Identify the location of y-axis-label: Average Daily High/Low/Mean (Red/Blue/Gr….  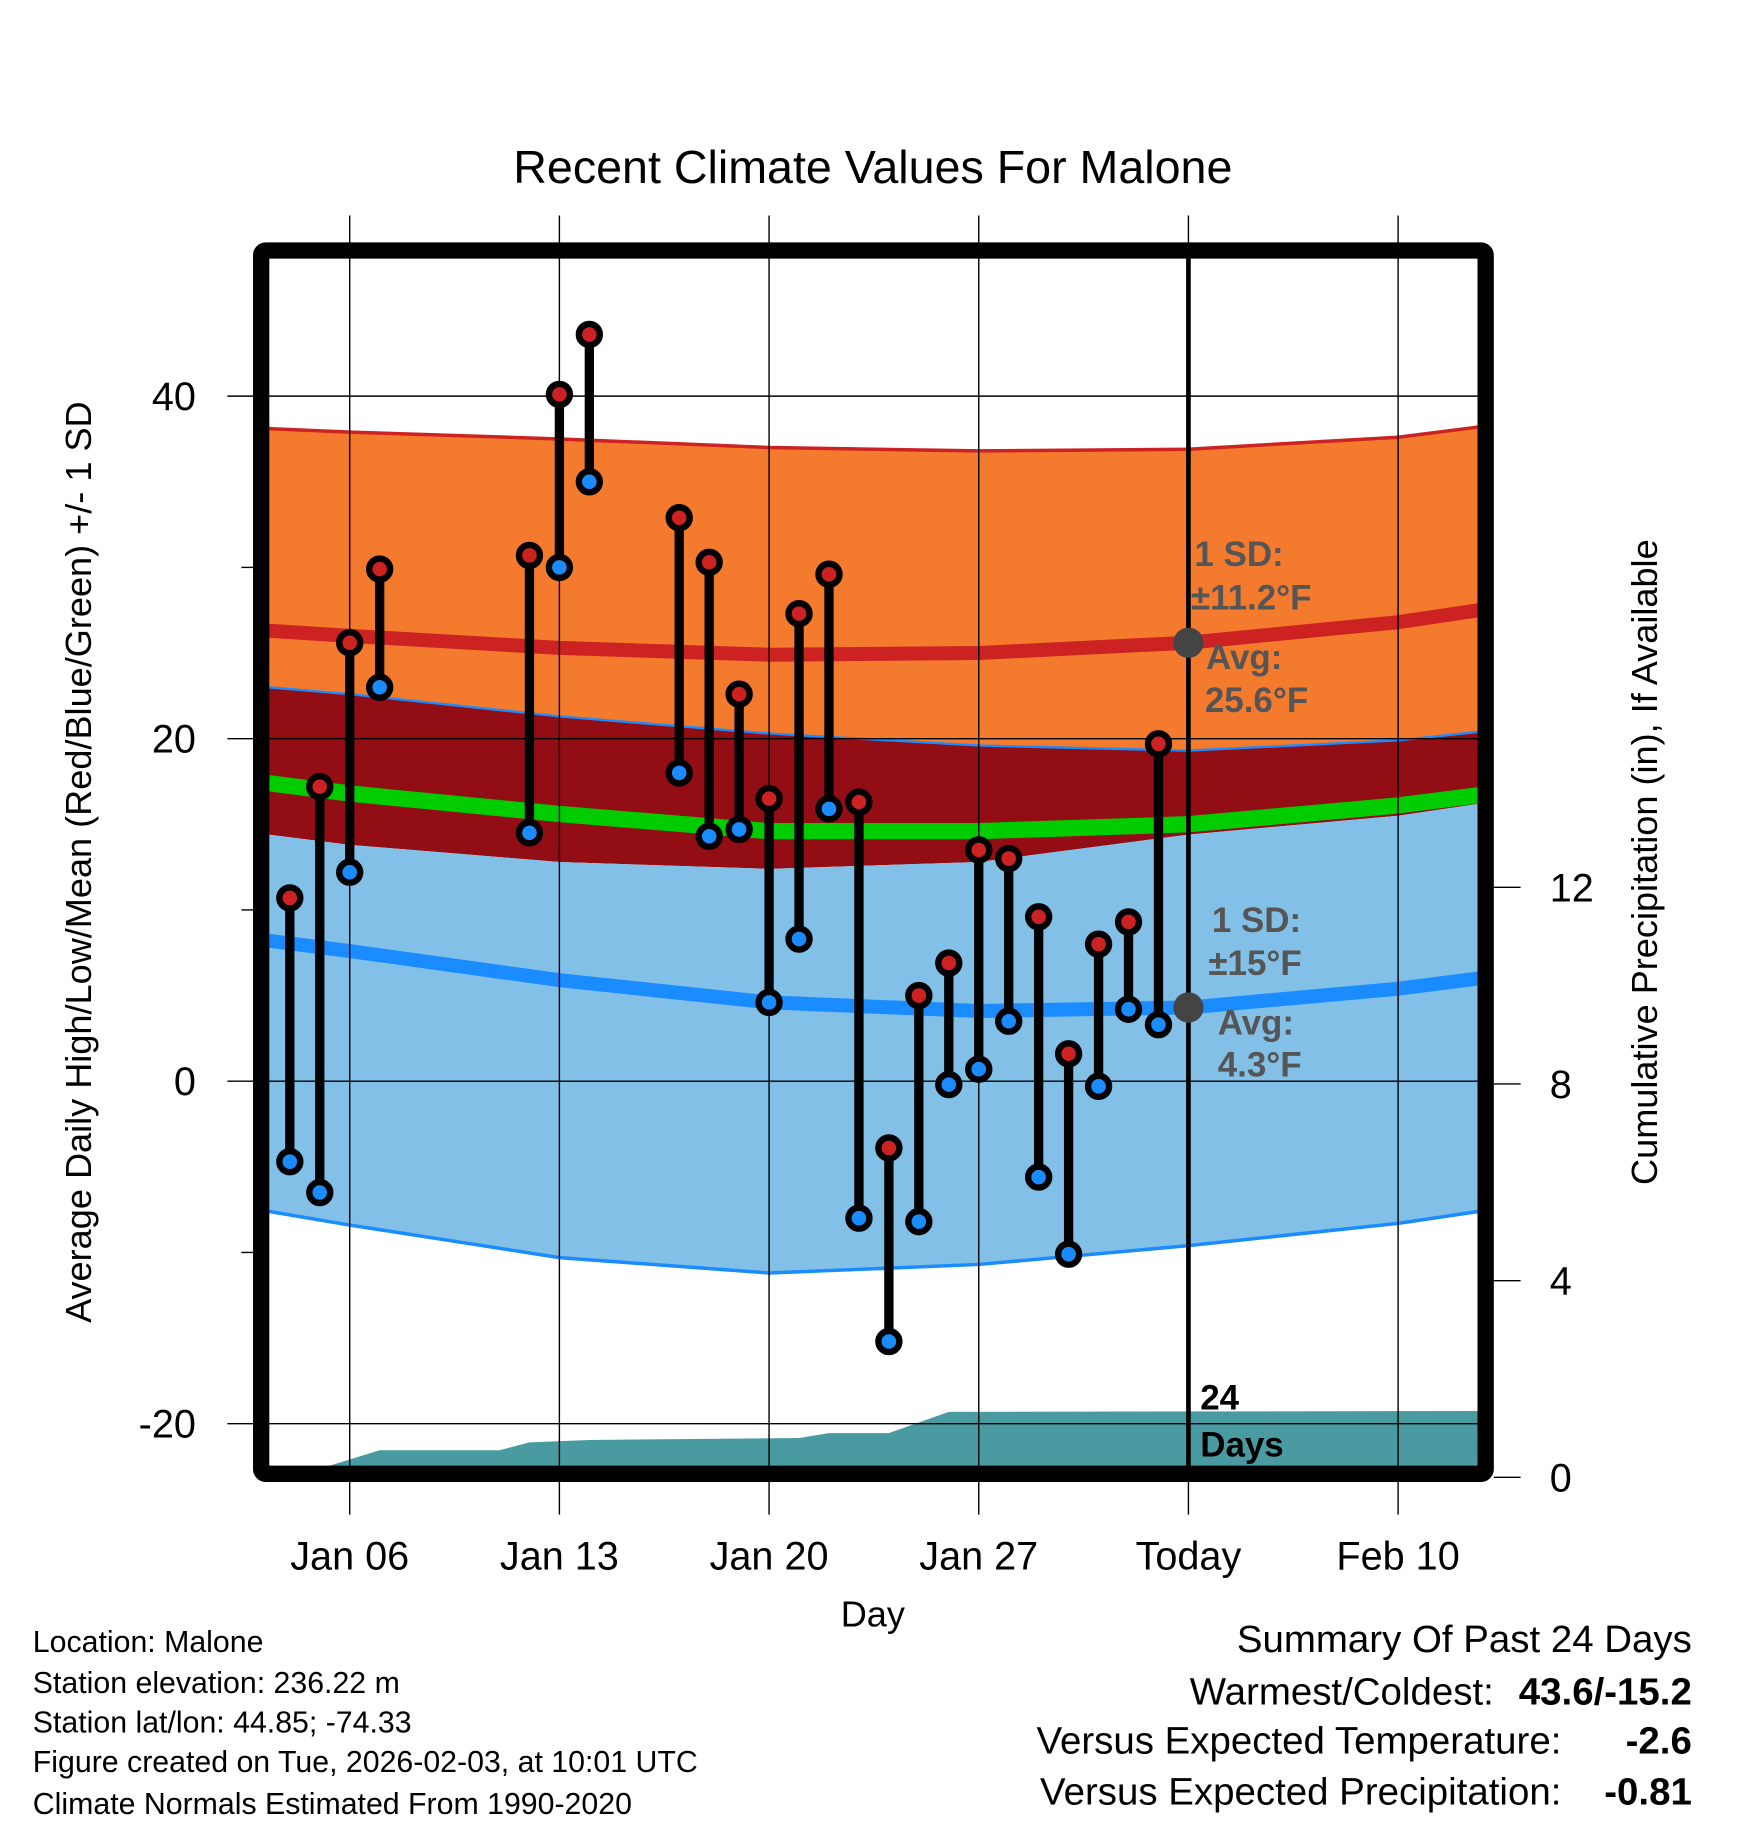
(78, 862).